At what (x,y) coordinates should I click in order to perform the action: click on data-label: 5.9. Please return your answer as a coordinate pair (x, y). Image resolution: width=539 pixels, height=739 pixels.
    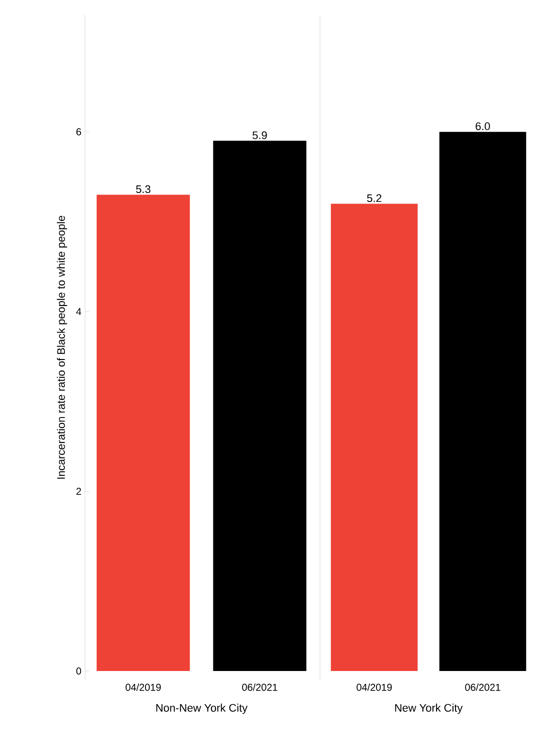
    Looking at the image, I should click on (259, 135).